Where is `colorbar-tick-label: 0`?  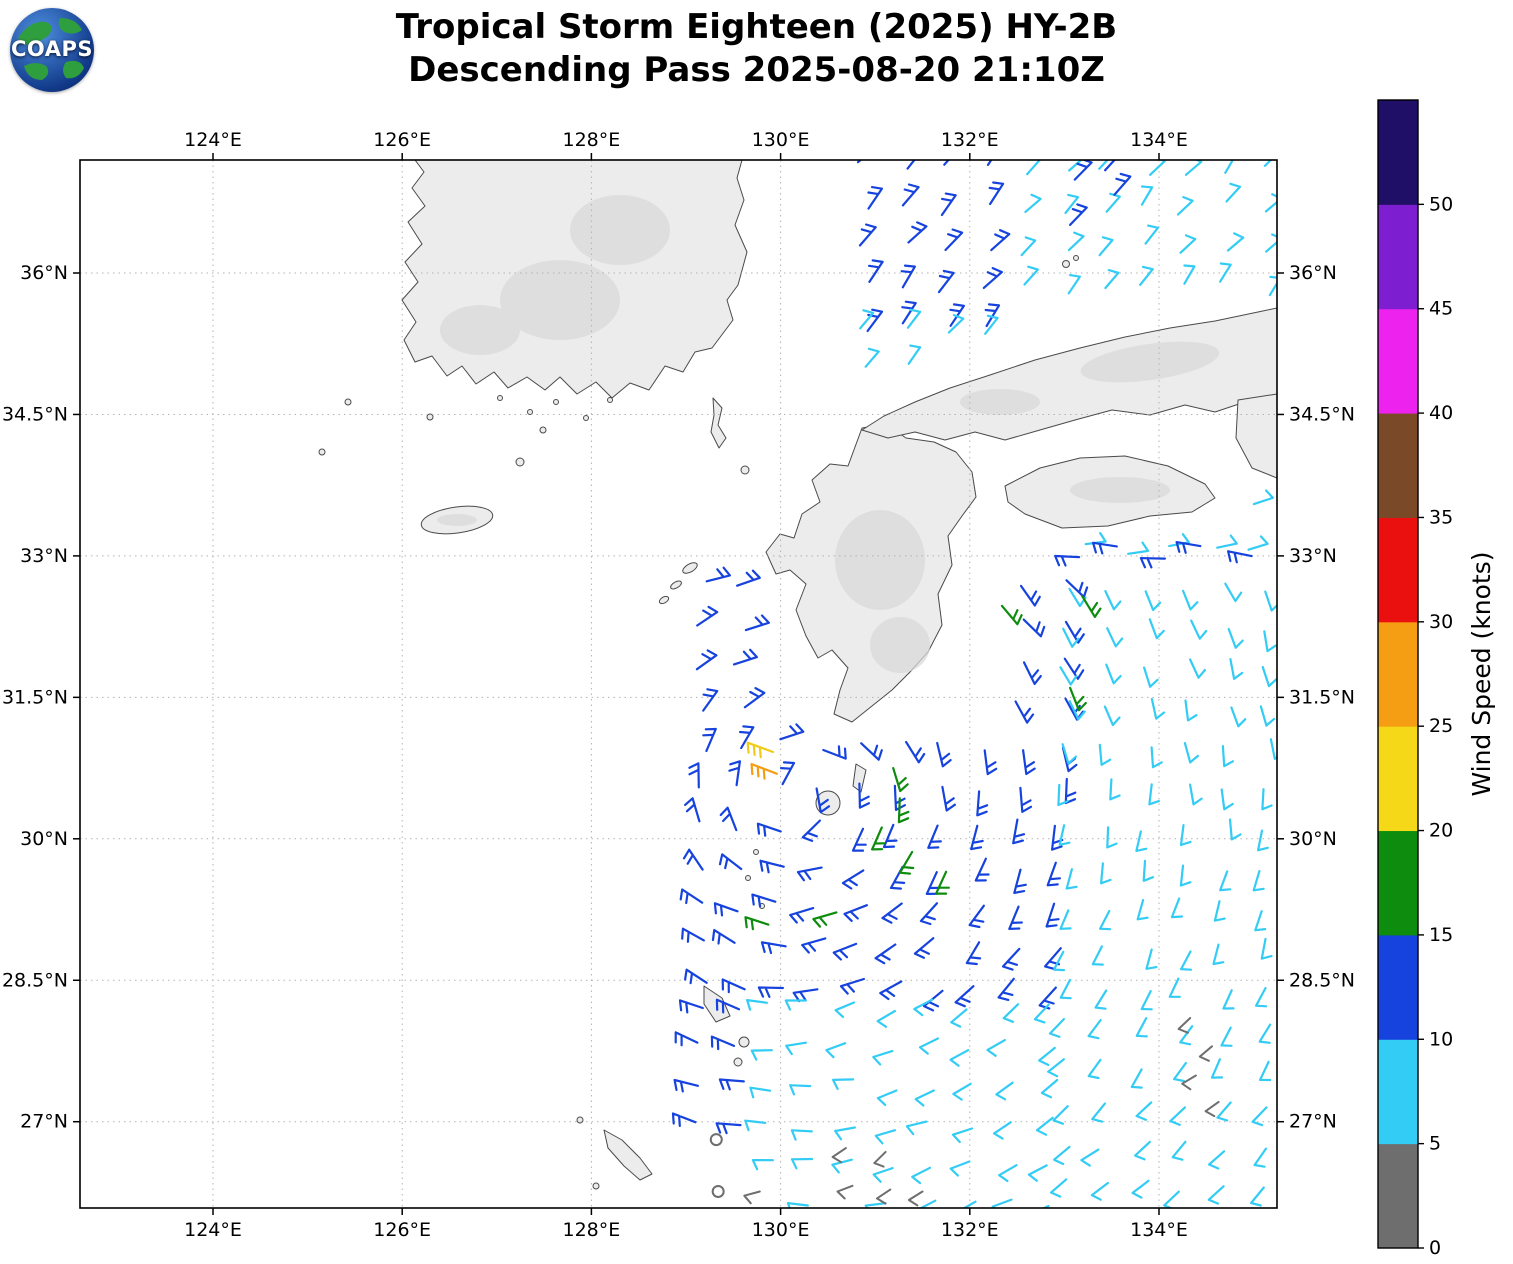 colorbar-tick-label: 0 is located at coordinates (1435, 1248).